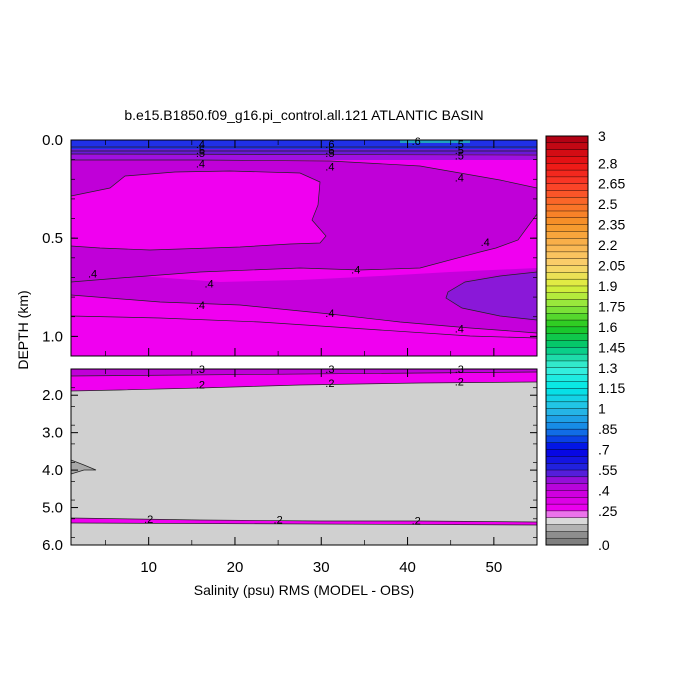 The width and height of the screenshot is (700, 700). Describe the element at coordinates (611, 306) in the screenshot. I see `colorbar-label: 1.75` at that location.